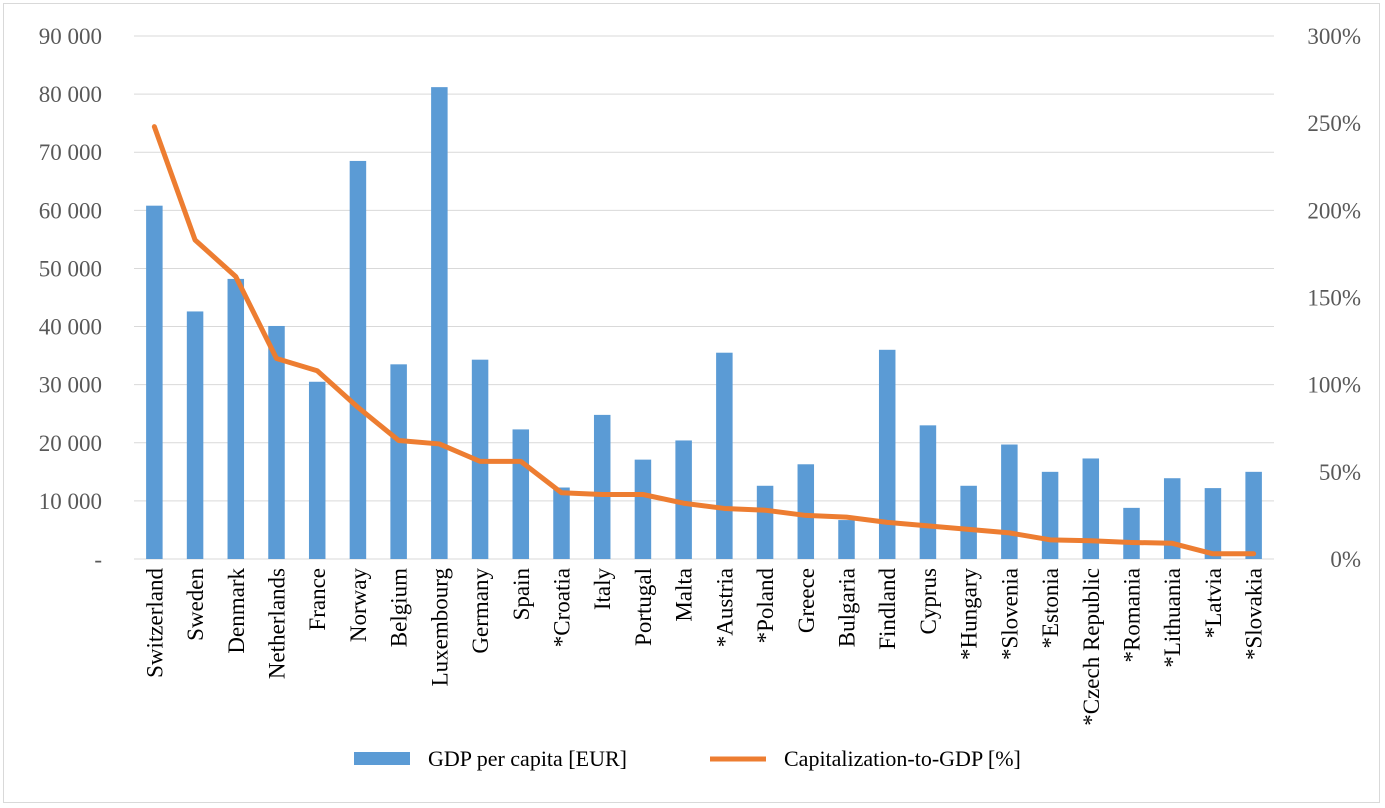 The width and height of the screenshot is (1385, 808). What do you see at coordinates (70, 327) in the screenshot?
I see `left-tick-label: 40 000` at bounding box center [70, 327].